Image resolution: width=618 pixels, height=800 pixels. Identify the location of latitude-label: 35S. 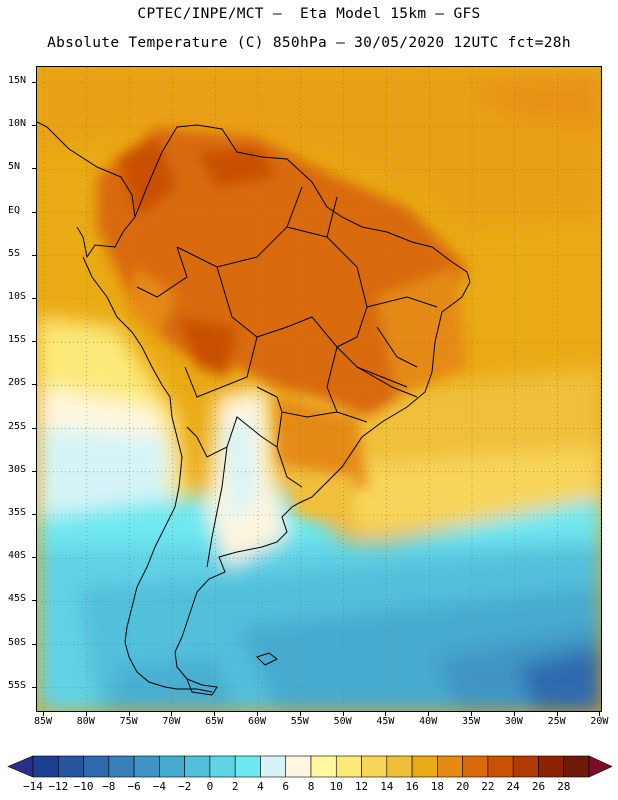
(17, 512).